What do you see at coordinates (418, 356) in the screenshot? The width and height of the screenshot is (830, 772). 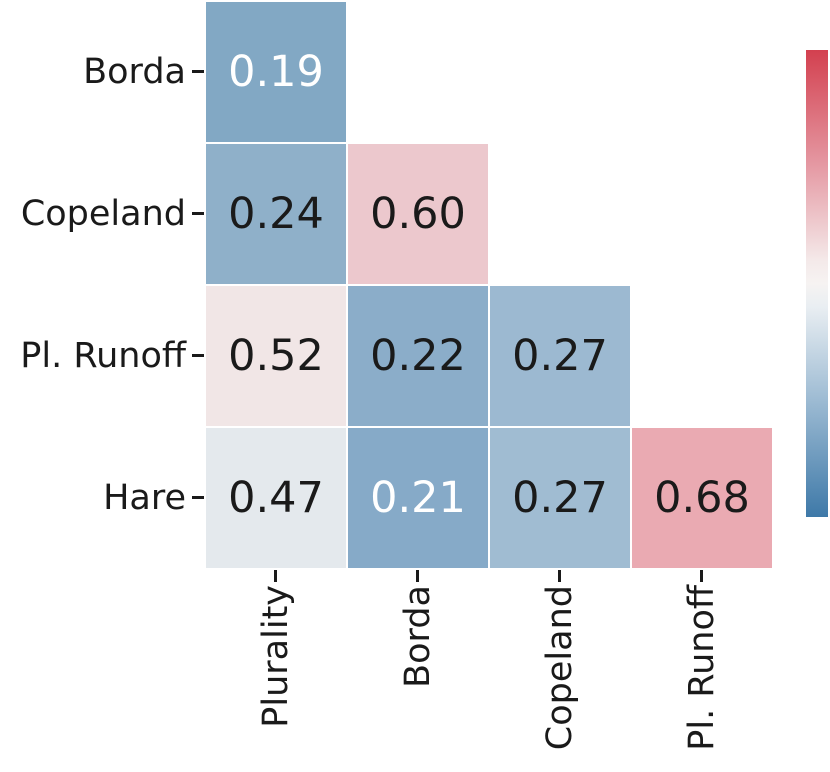 I see `cell-pl-runoff-borda: 0.22` at bounding box center [418, 356].